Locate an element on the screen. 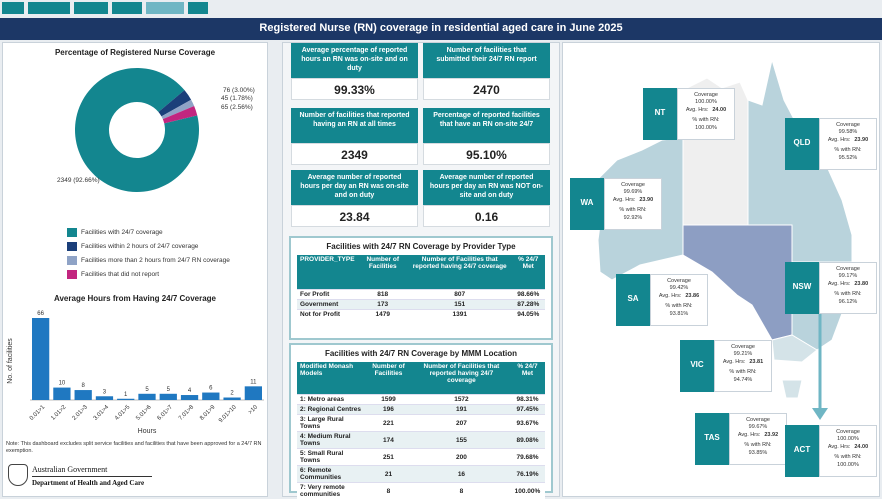 The height and width of the screenshot is (499, 882). logo-rule is located at coordinates (92, 476).